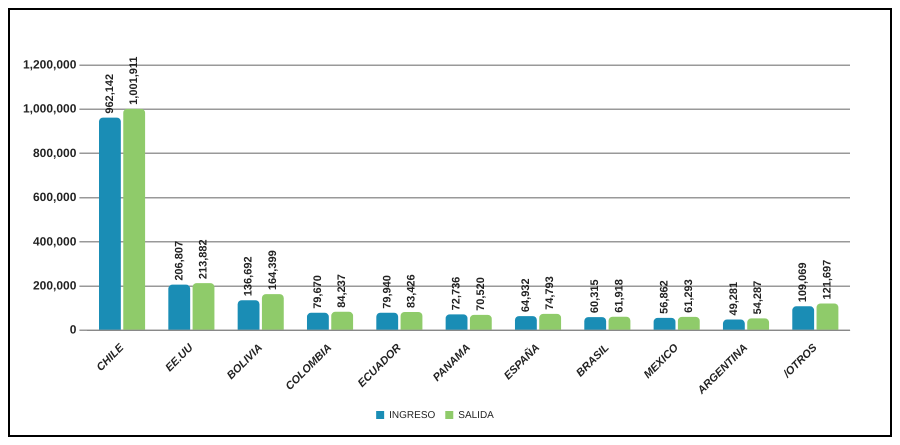 This screenshot has height=445, width=900. Describe the element at coordinates (110, 94) in the screenshot. I see `data-label: 962,142` at that location.